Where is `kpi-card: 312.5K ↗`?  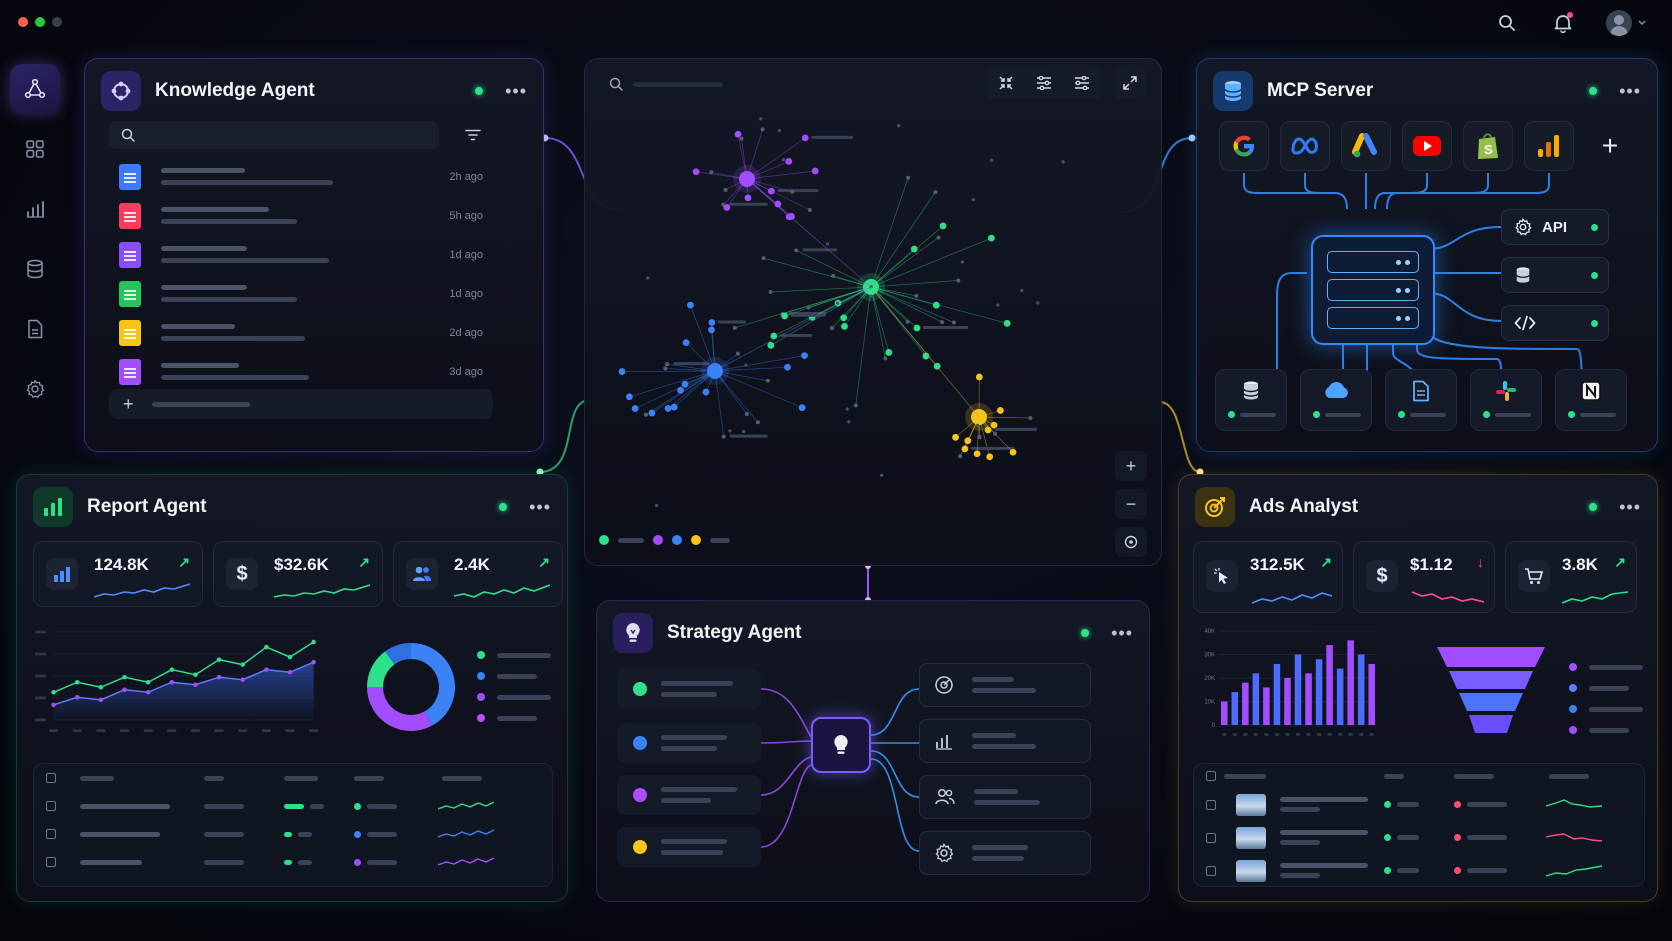
kpi-card: 312.5K ↗ is located at coordinates (1268, 577).